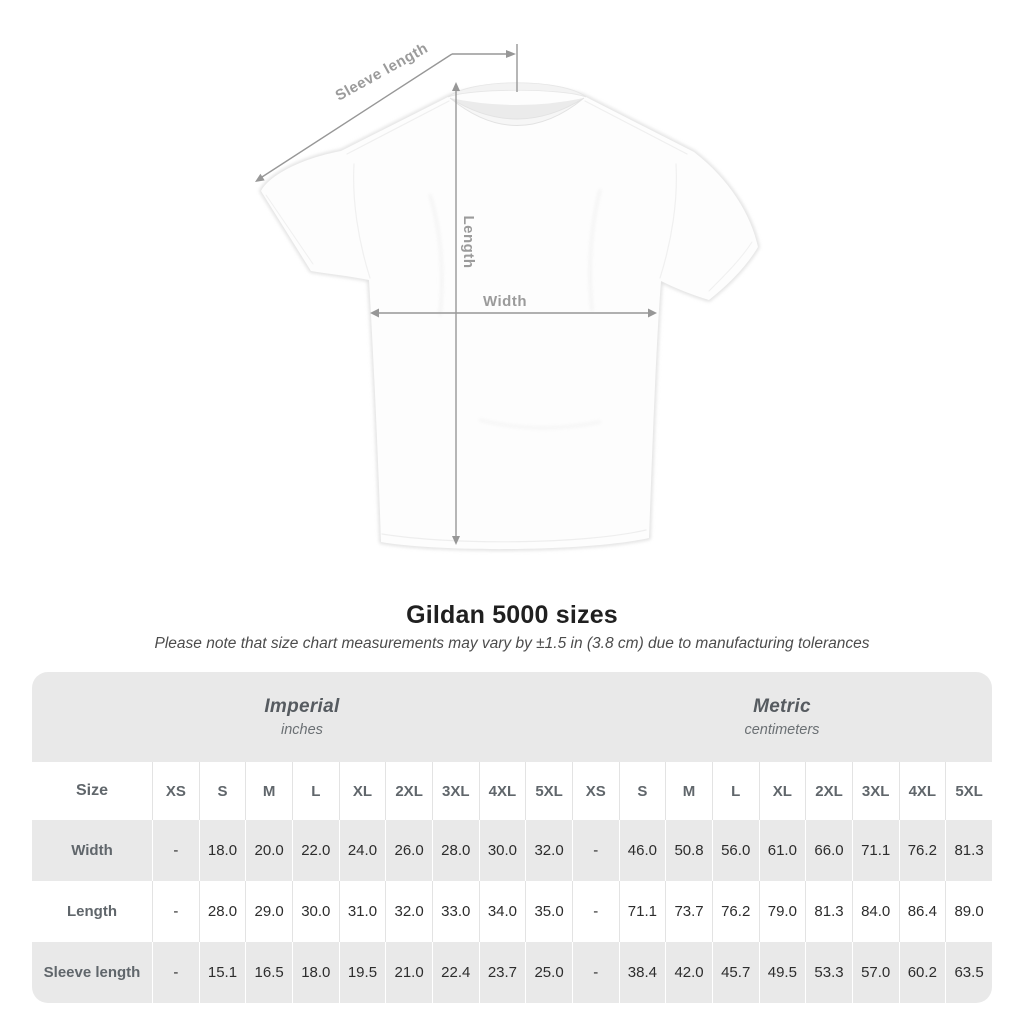  What do you see at coordinates (595, 791) in the screenshot?
I see `size-header-metric-xs: XS` at bounding box center [595, 791].